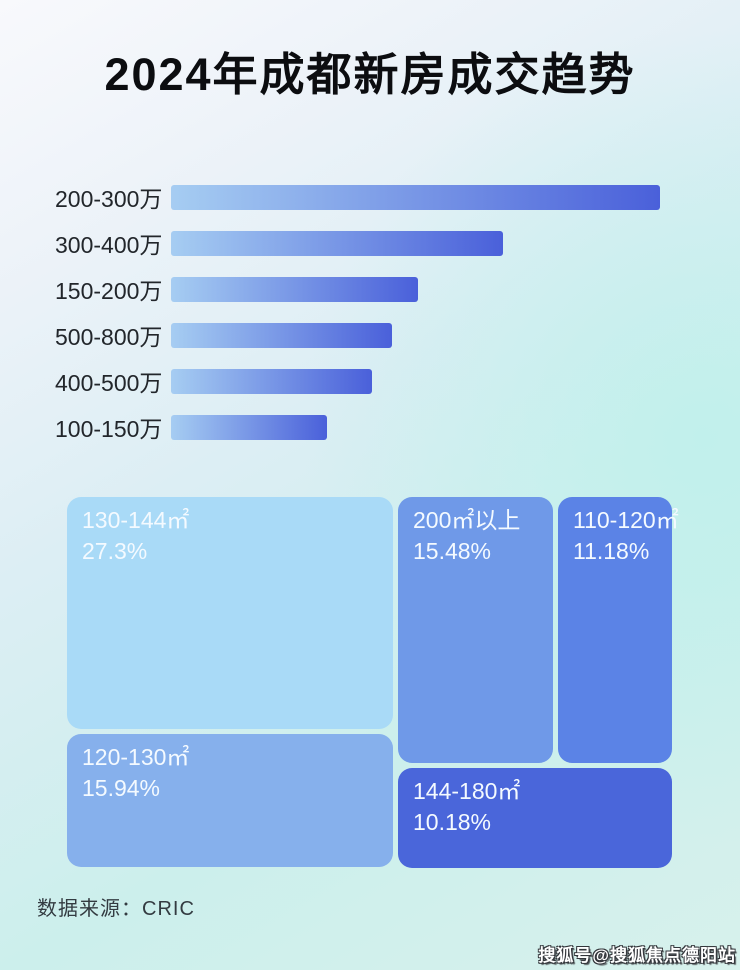 The image size is (740, 970). What do you see at coordinates (370, 428) in the screenshot?
I see `bar-row: 100-150万` at bounding box center [370, 428].